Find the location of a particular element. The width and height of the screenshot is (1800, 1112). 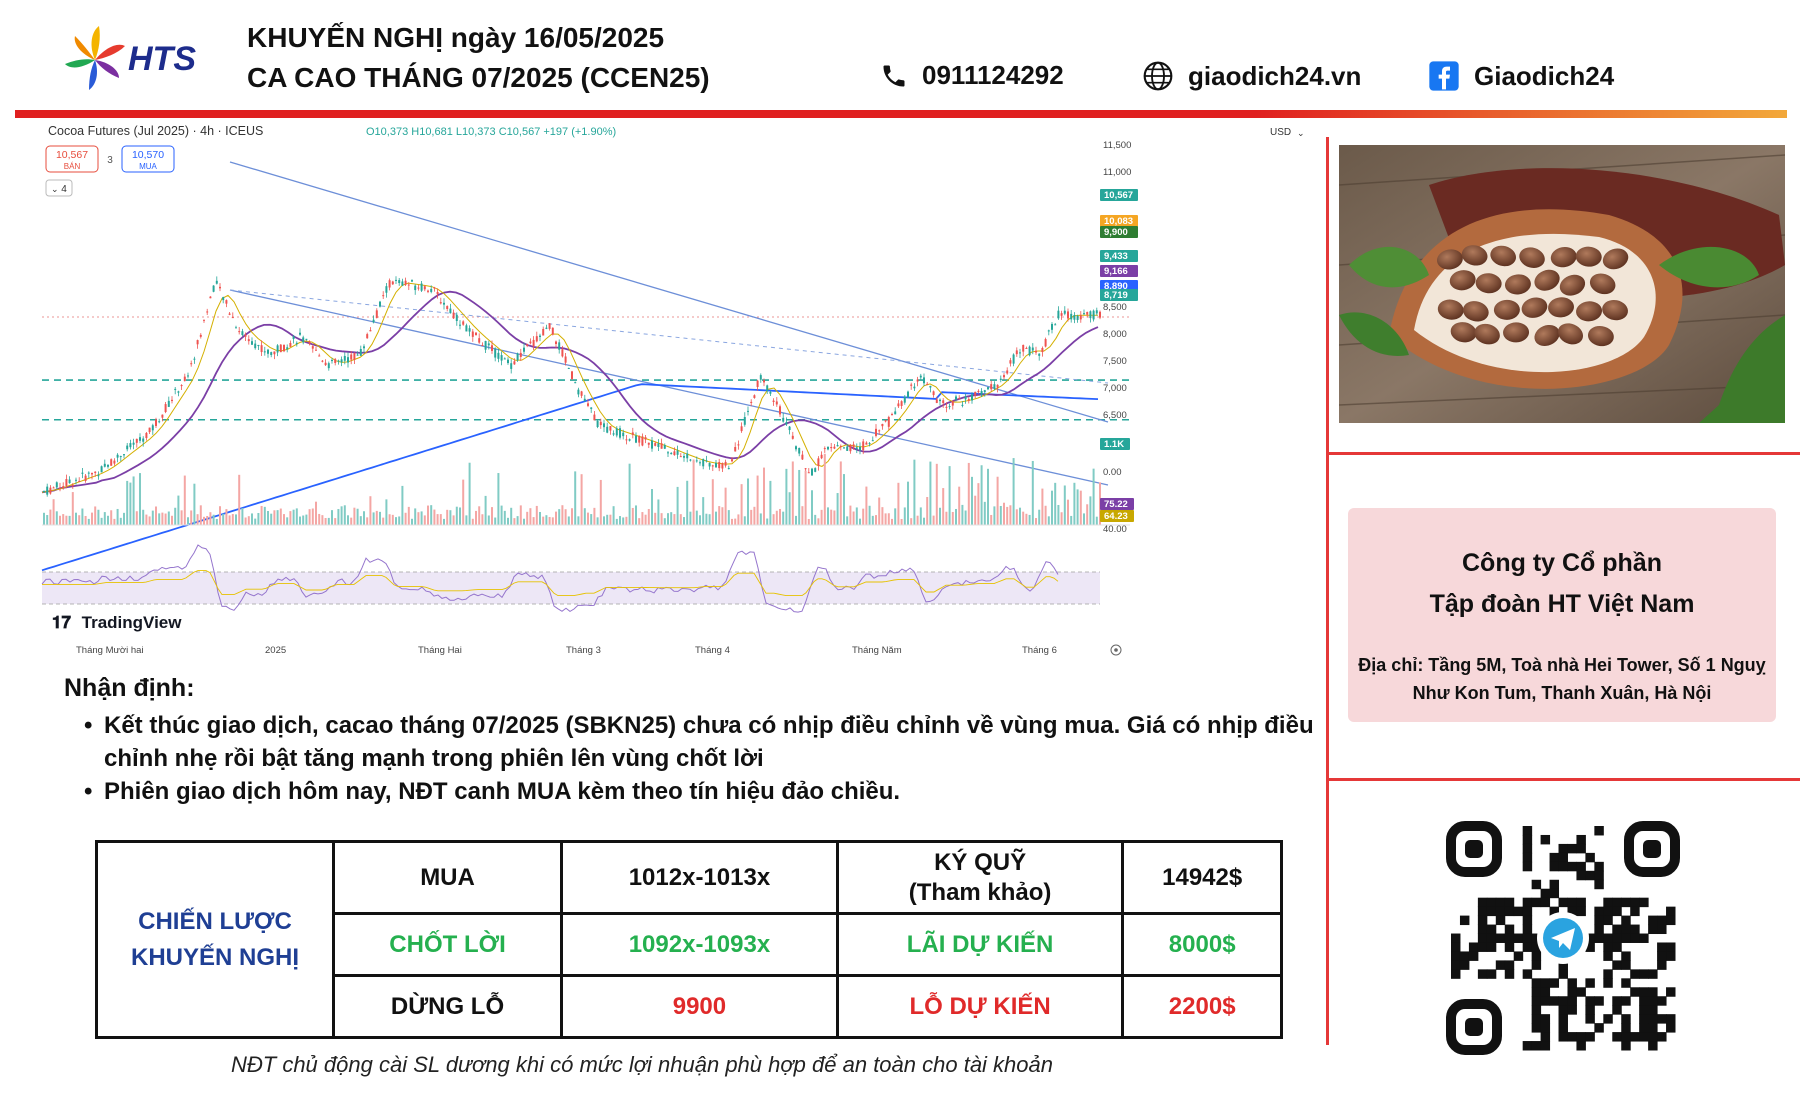

price-tick-label: 0.00 is located at coordinates (1112, 472).